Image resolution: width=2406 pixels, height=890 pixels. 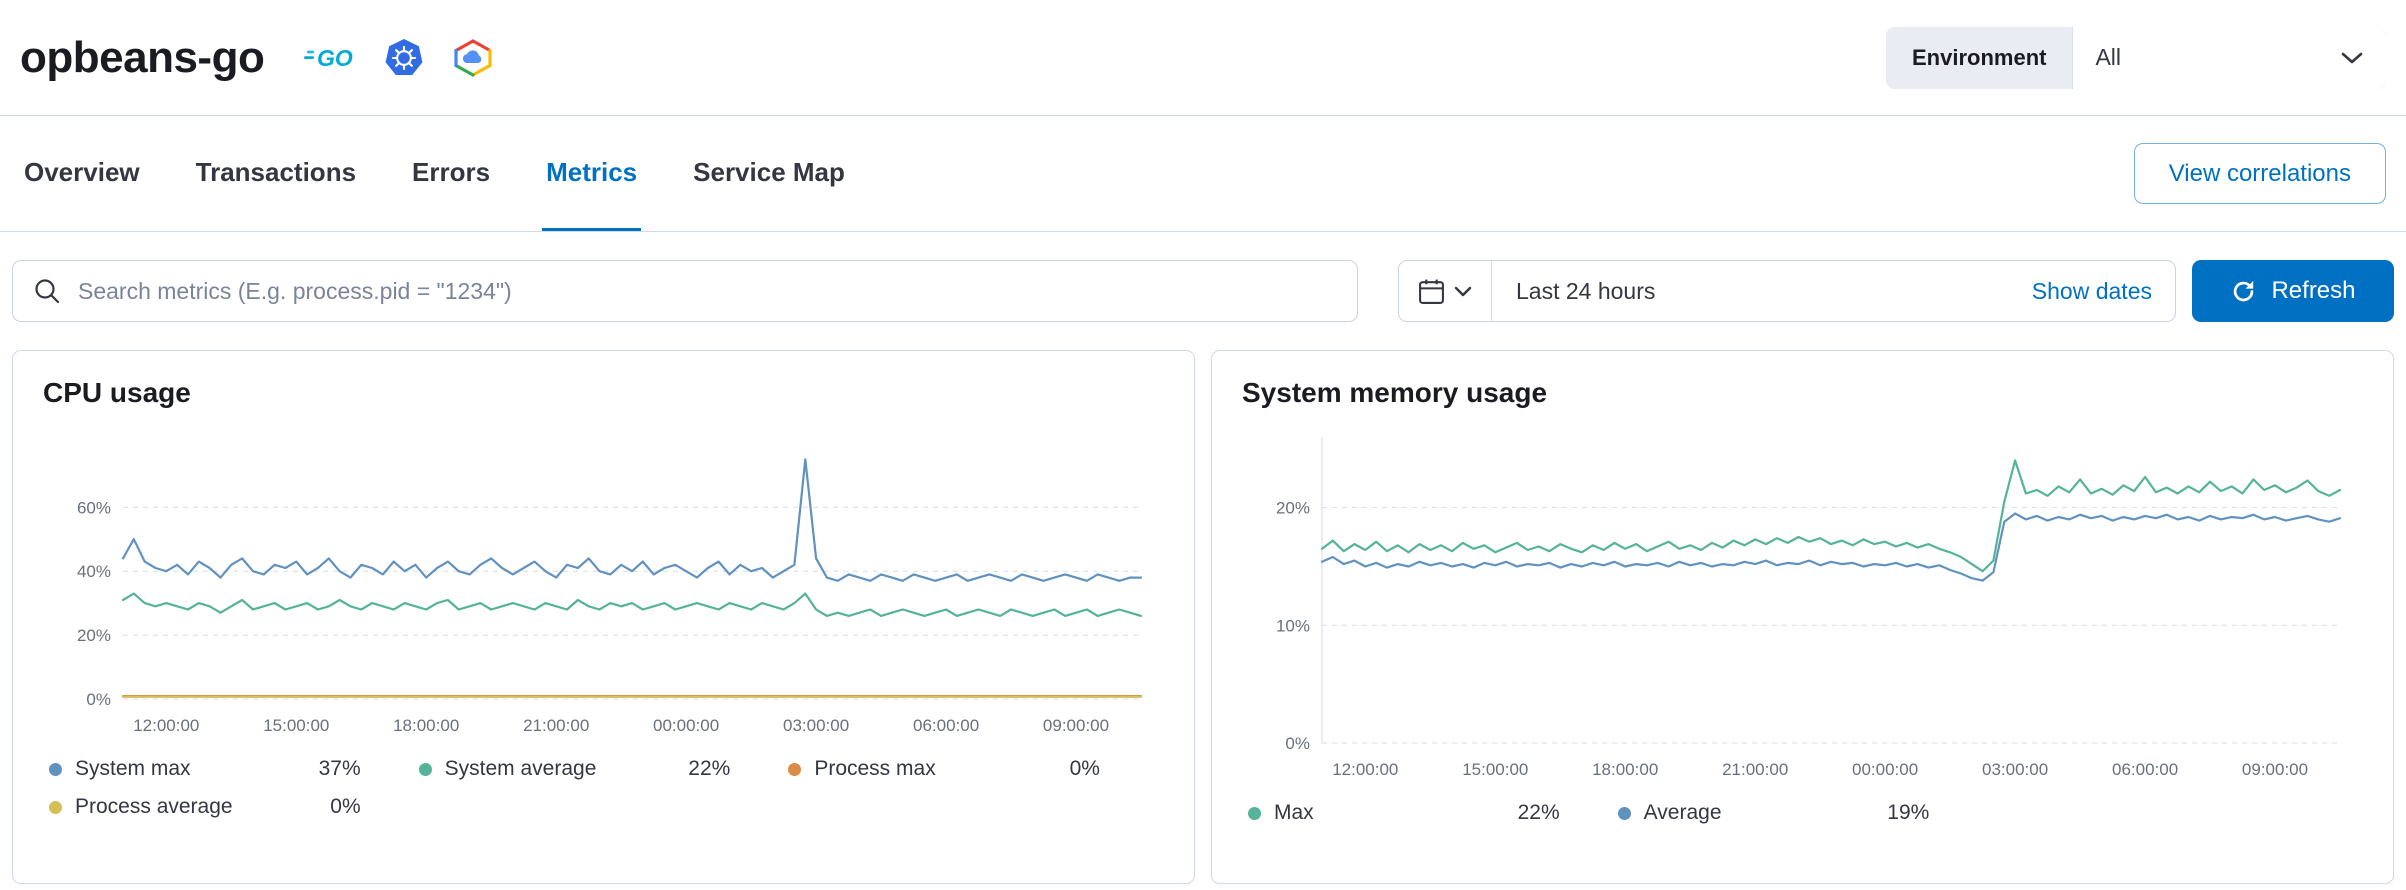 I want to click on tab-transactions: Transactions, so click(x=276, y=171).